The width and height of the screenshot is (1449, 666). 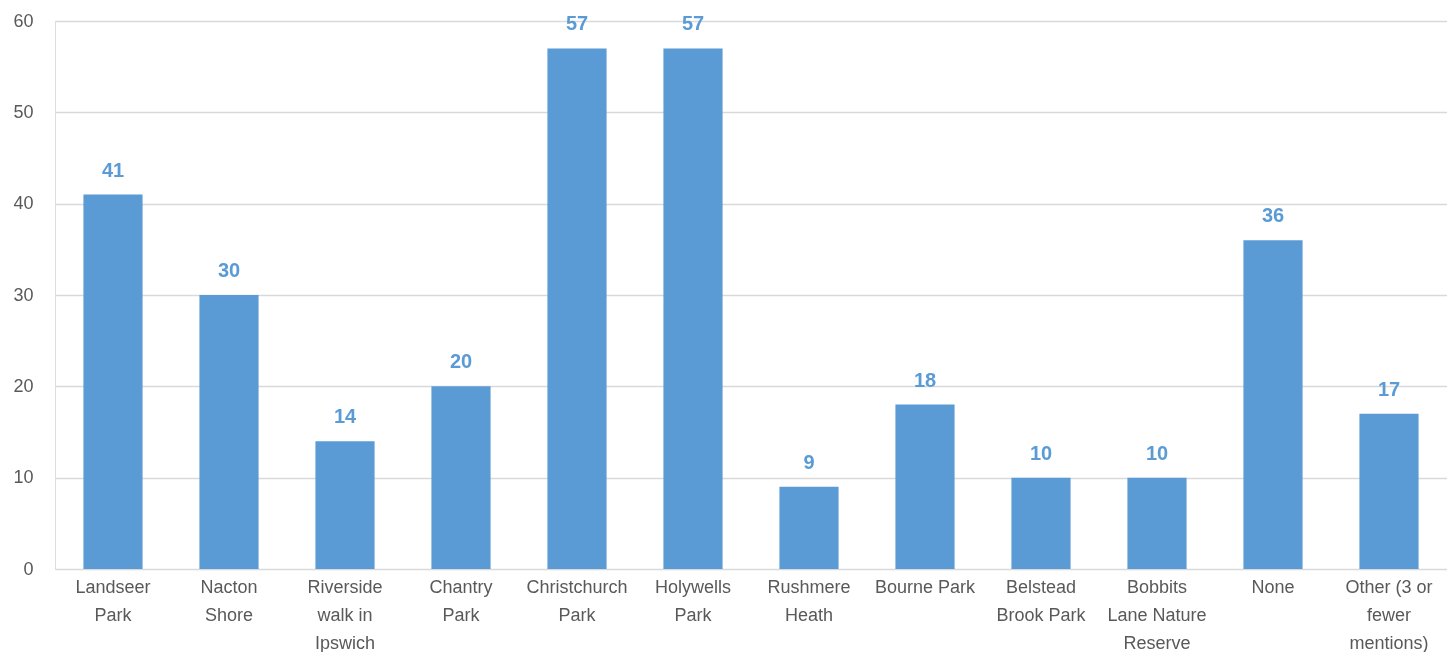 What do you see at coordinates (23, 294) in the screenshot?
I see `y-tick-label: 30` at bounding box center [23, 294].